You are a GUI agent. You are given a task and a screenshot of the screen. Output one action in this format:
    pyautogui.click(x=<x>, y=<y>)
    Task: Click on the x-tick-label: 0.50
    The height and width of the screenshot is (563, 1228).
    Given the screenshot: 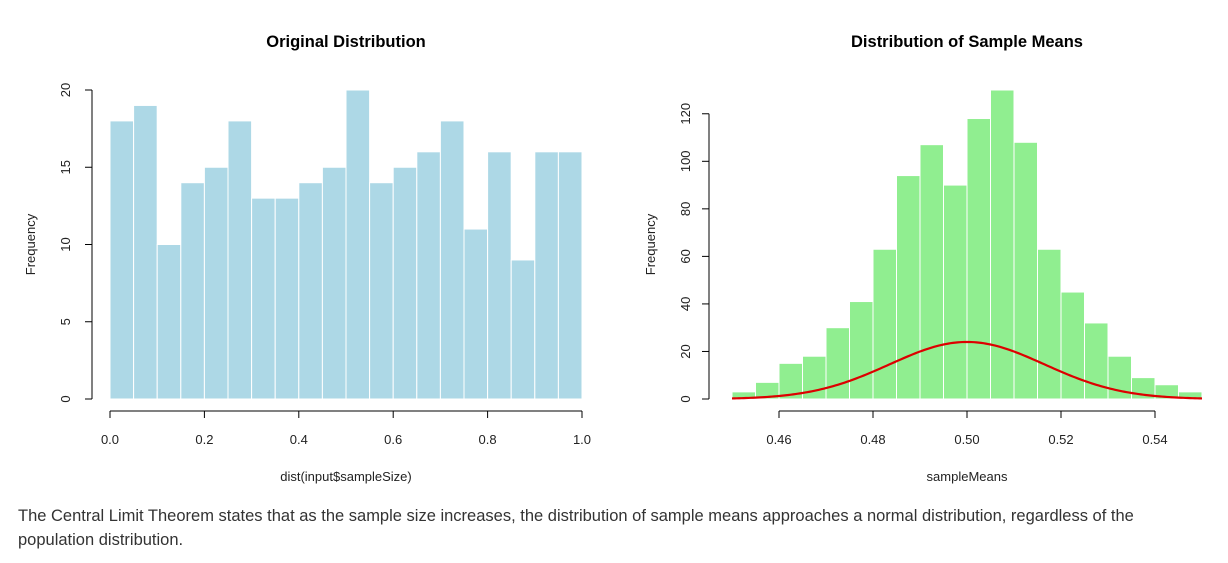 What is the action you would take?
    pyautogui.click(x=966, y=439)
    